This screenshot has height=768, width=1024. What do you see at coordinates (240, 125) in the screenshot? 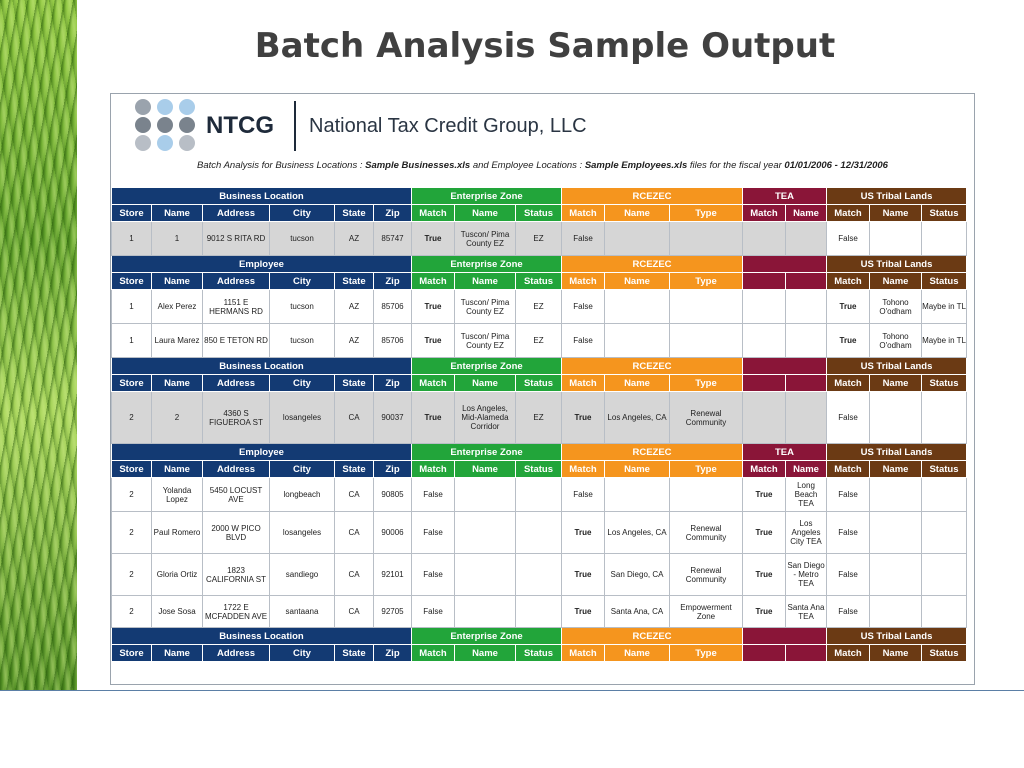
I see `brand-name: NTCG` at bounding box center [240, 125].